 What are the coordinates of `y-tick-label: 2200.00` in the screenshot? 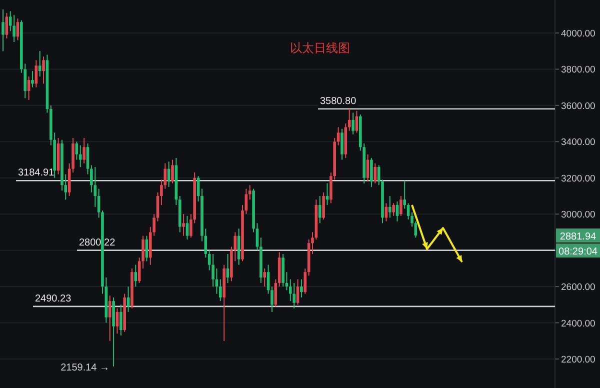 It's located at (578, 360).